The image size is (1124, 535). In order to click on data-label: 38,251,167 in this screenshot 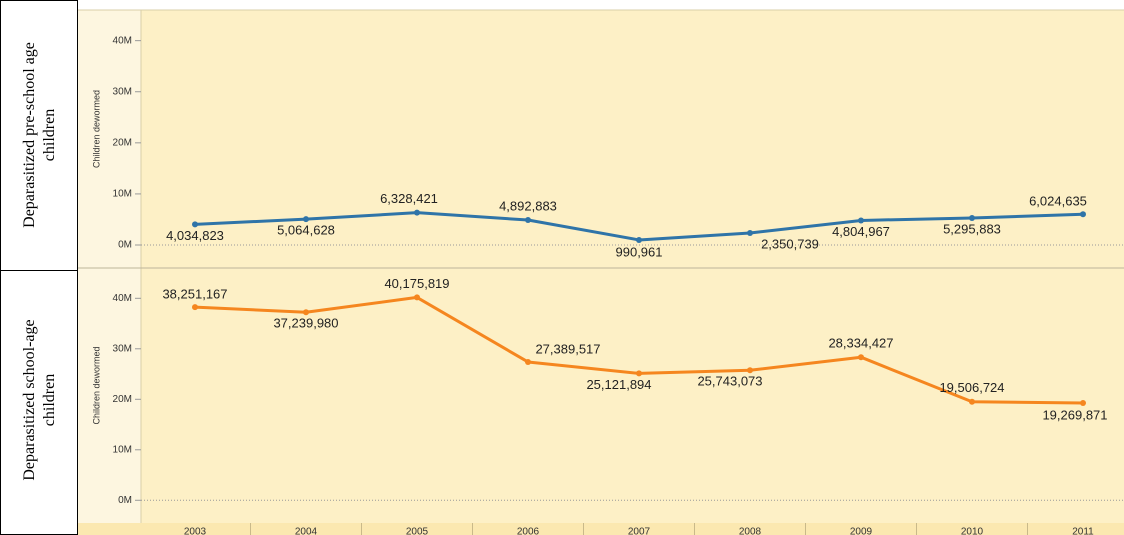, I will do `click(194, 294)`.